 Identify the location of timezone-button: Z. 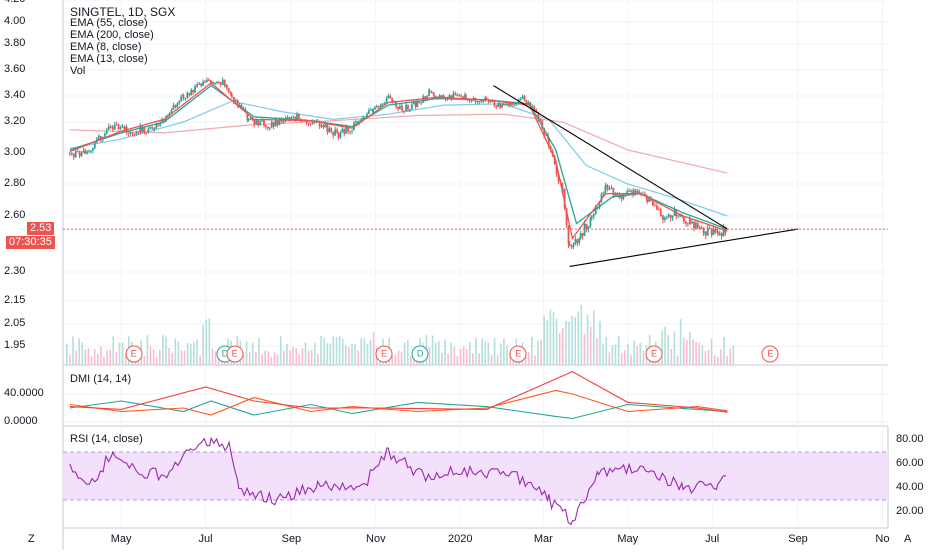
(31, 539).